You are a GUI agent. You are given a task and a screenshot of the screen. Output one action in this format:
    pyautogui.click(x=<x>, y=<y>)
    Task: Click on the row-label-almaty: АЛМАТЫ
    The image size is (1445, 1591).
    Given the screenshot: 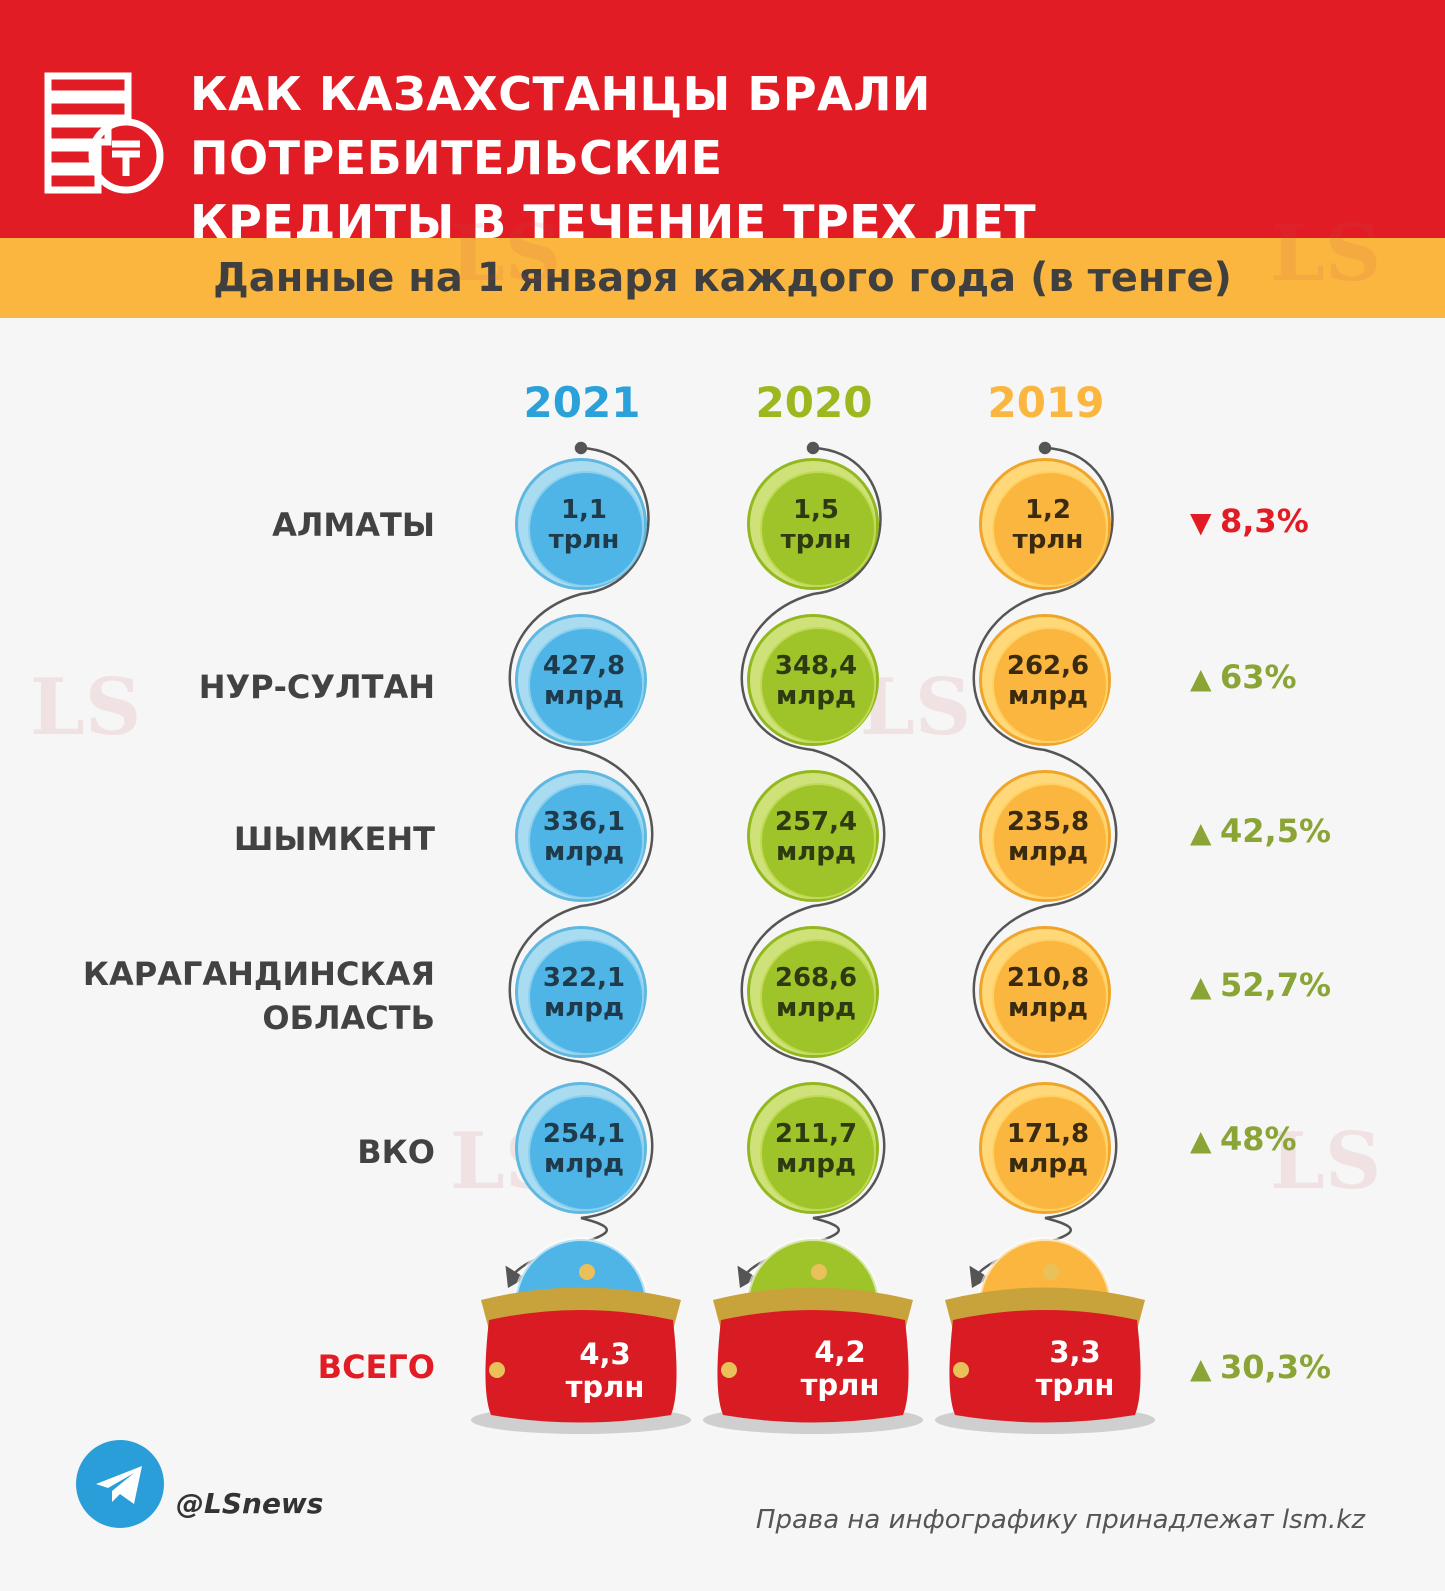 What is the action you would take?
    pyautogui.click(x=353, y=525)
    